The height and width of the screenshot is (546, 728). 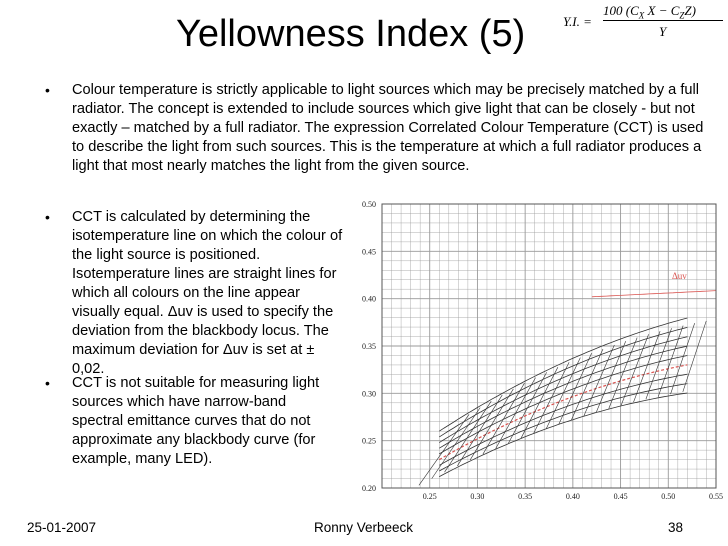 I want to click on footer-page-number: 38, so click(x=676, y=527).